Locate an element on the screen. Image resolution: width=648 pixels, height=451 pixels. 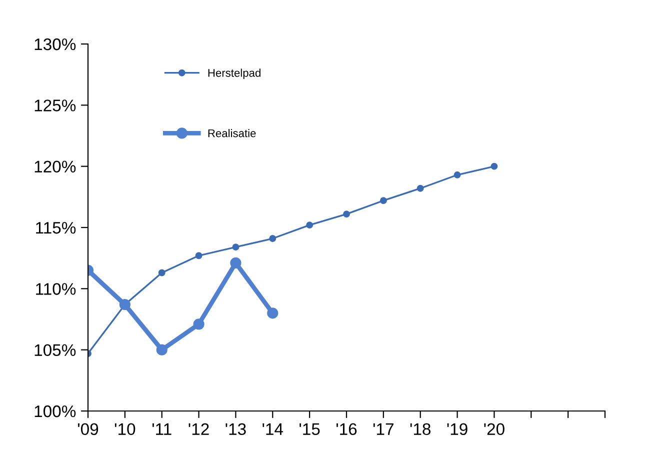
x-tick-label: '12 is located at coordinates (198, 429).